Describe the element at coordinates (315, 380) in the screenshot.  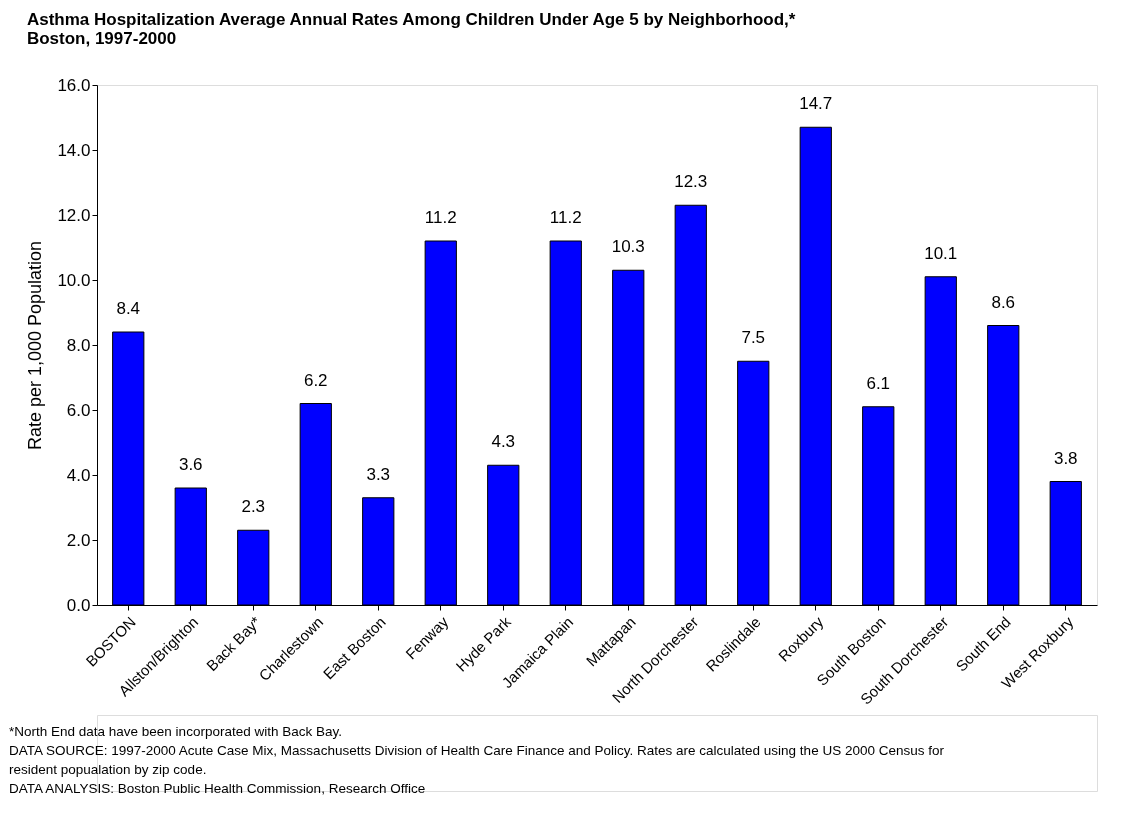
I see `data-label: 6.2` at that location.